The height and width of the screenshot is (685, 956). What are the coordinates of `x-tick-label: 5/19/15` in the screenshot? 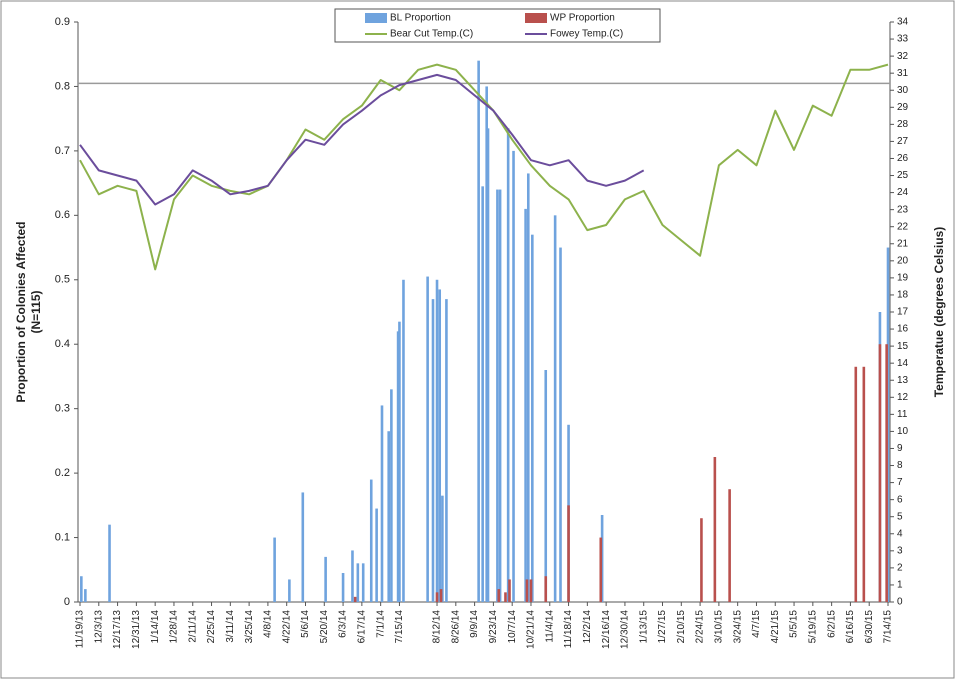 It's located at (812, 627).